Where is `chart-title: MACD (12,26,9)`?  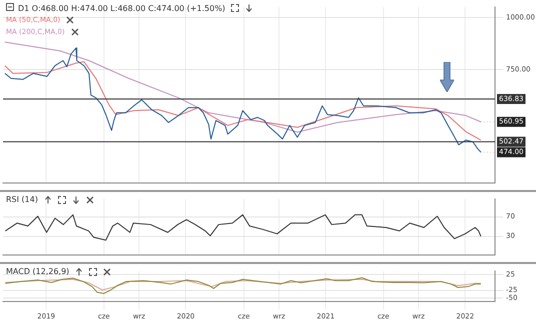
chart-title: MACD (12,26,9) is located at coordinates (38, 271).